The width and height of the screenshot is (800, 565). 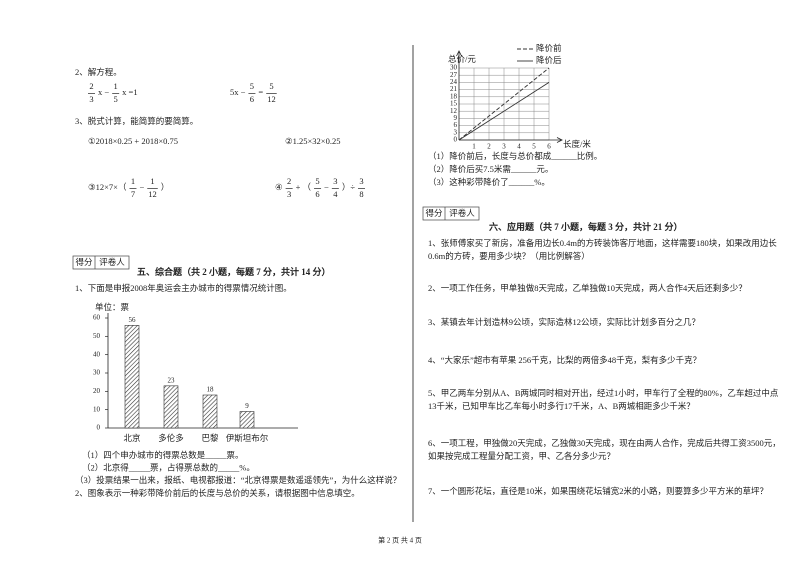 I want to click on y-tick-label: 3, so click(x=456, y=132).